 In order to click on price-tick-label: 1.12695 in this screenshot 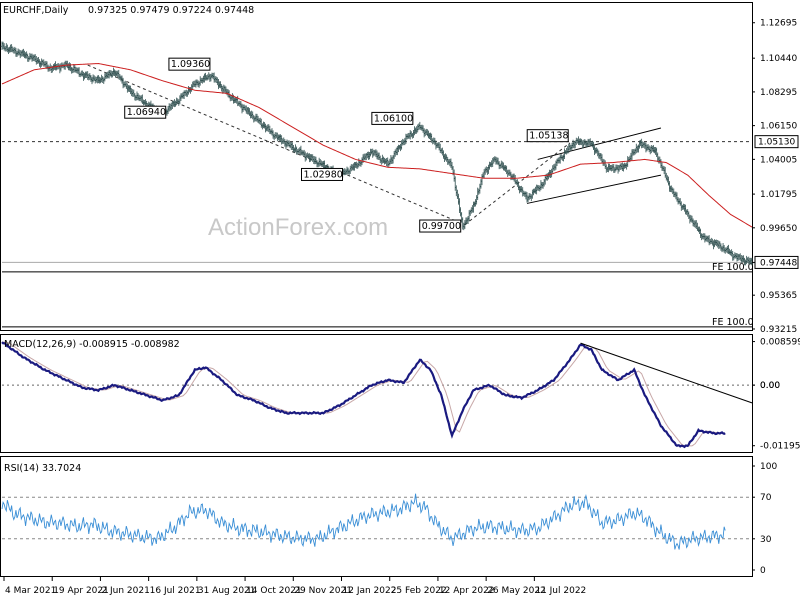, I will do `click(778, 24)`.